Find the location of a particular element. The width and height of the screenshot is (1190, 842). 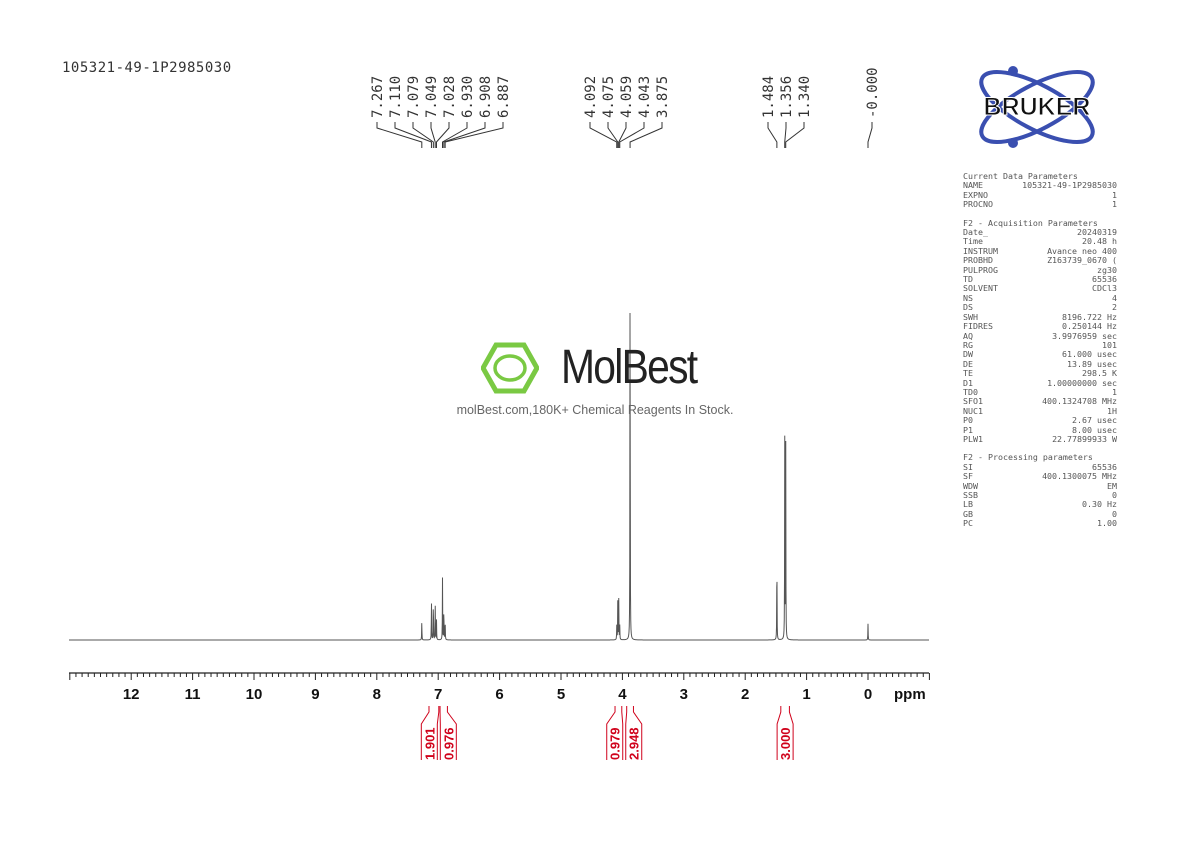

integral-value: 0.979 is located at coordinates (615, 743).